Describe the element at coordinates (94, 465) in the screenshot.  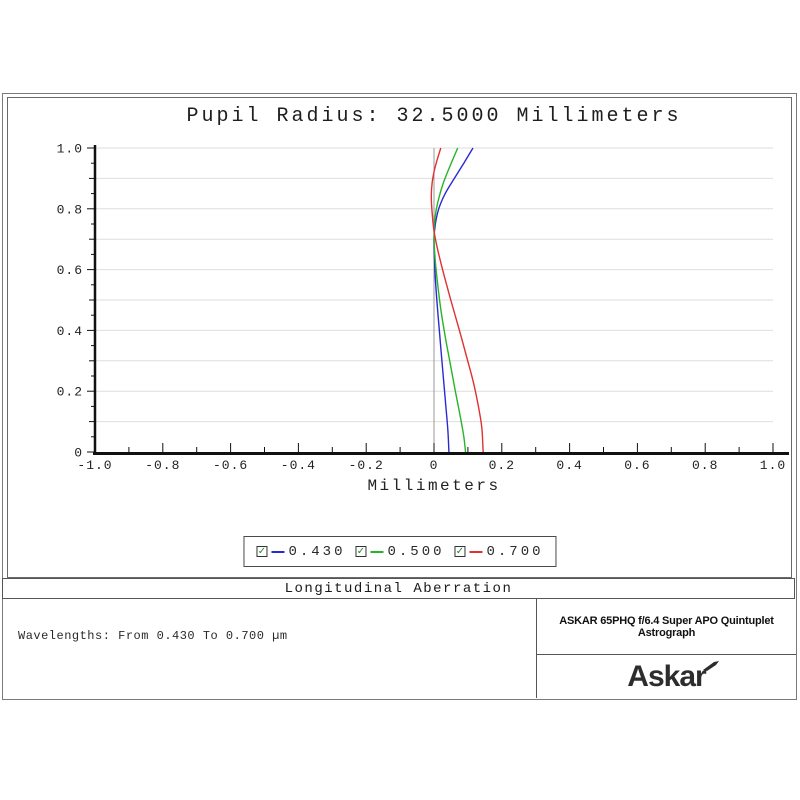
I see `x-tick-label: -1.0` at that location.